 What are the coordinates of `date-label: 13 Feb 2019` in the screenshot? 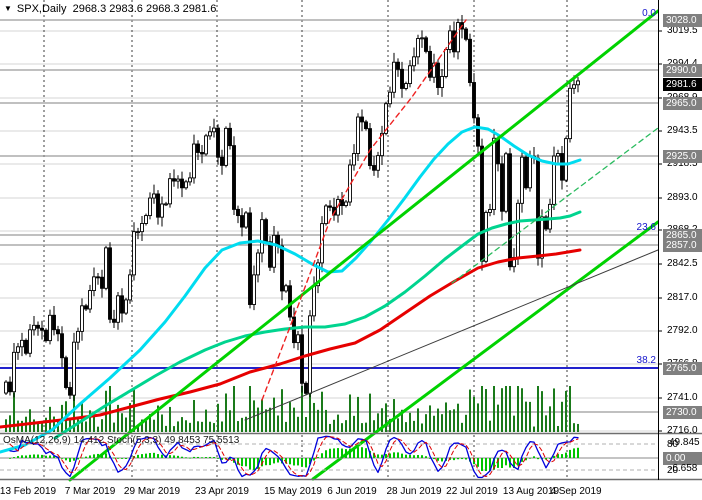 It's located at (28, 491).